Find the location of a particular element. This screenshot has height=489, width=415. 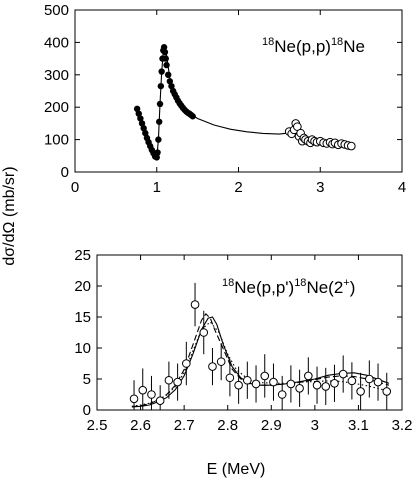

y-tick-label: 10 is located at coordinates (82, 348).